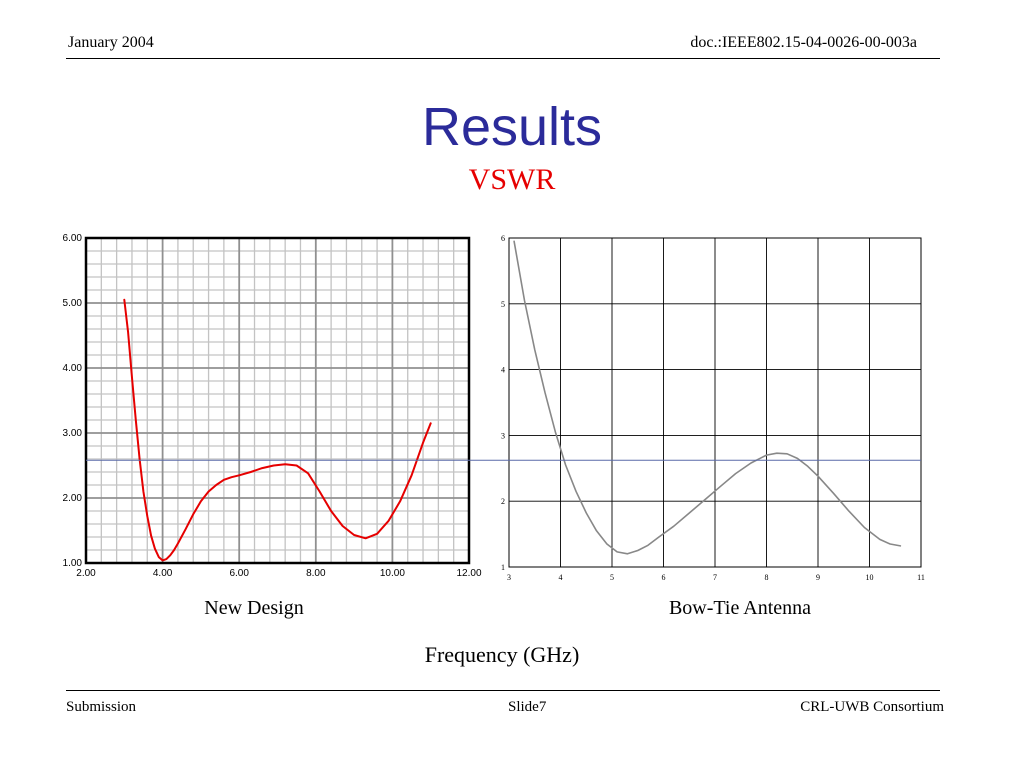 The image size is (1024, 768). What do you see at coordinates (73, 433) in the screenshot?
I see `new-design-y-tick-label: 3.00` at bounding box center [73, 433].